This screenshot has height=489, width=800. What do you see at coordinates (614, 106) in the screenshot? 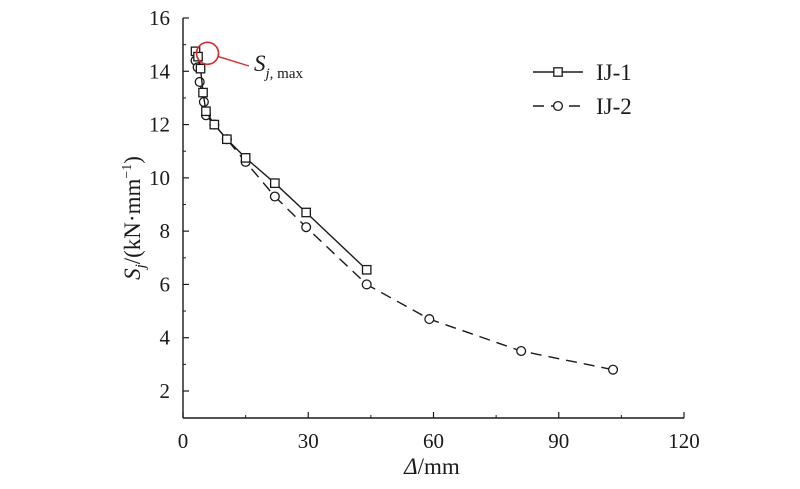
I see `legend-label-ij-2: IJ-2` at bounding box center [614, 106].